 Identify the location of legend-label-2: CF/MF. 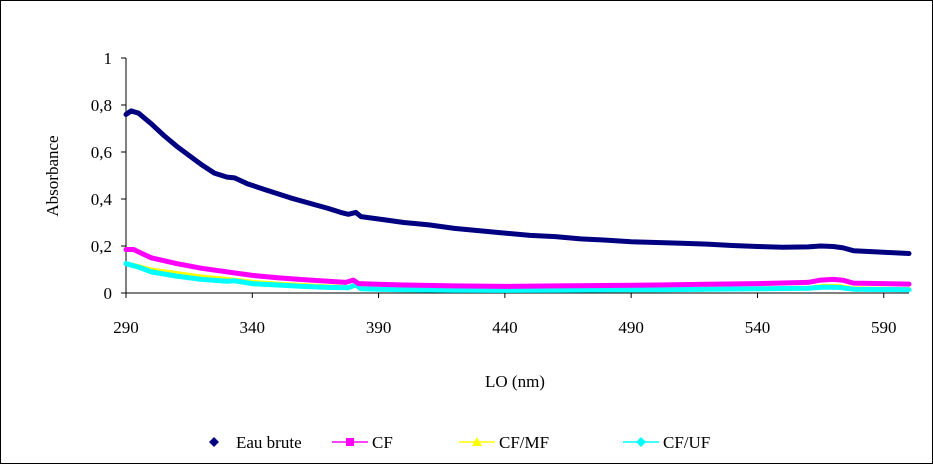
(524, 442).